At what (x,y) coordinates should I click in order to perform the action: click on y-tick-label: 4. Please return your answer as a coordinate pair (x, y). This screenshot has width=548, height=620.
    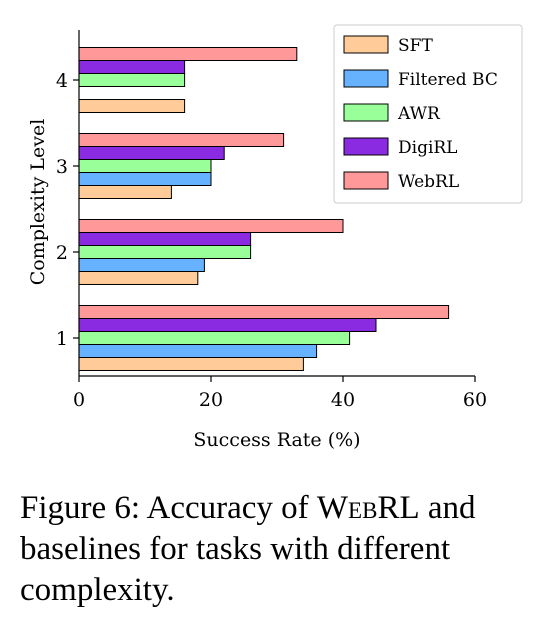
    Looking at the image, I should click on (62, 81).